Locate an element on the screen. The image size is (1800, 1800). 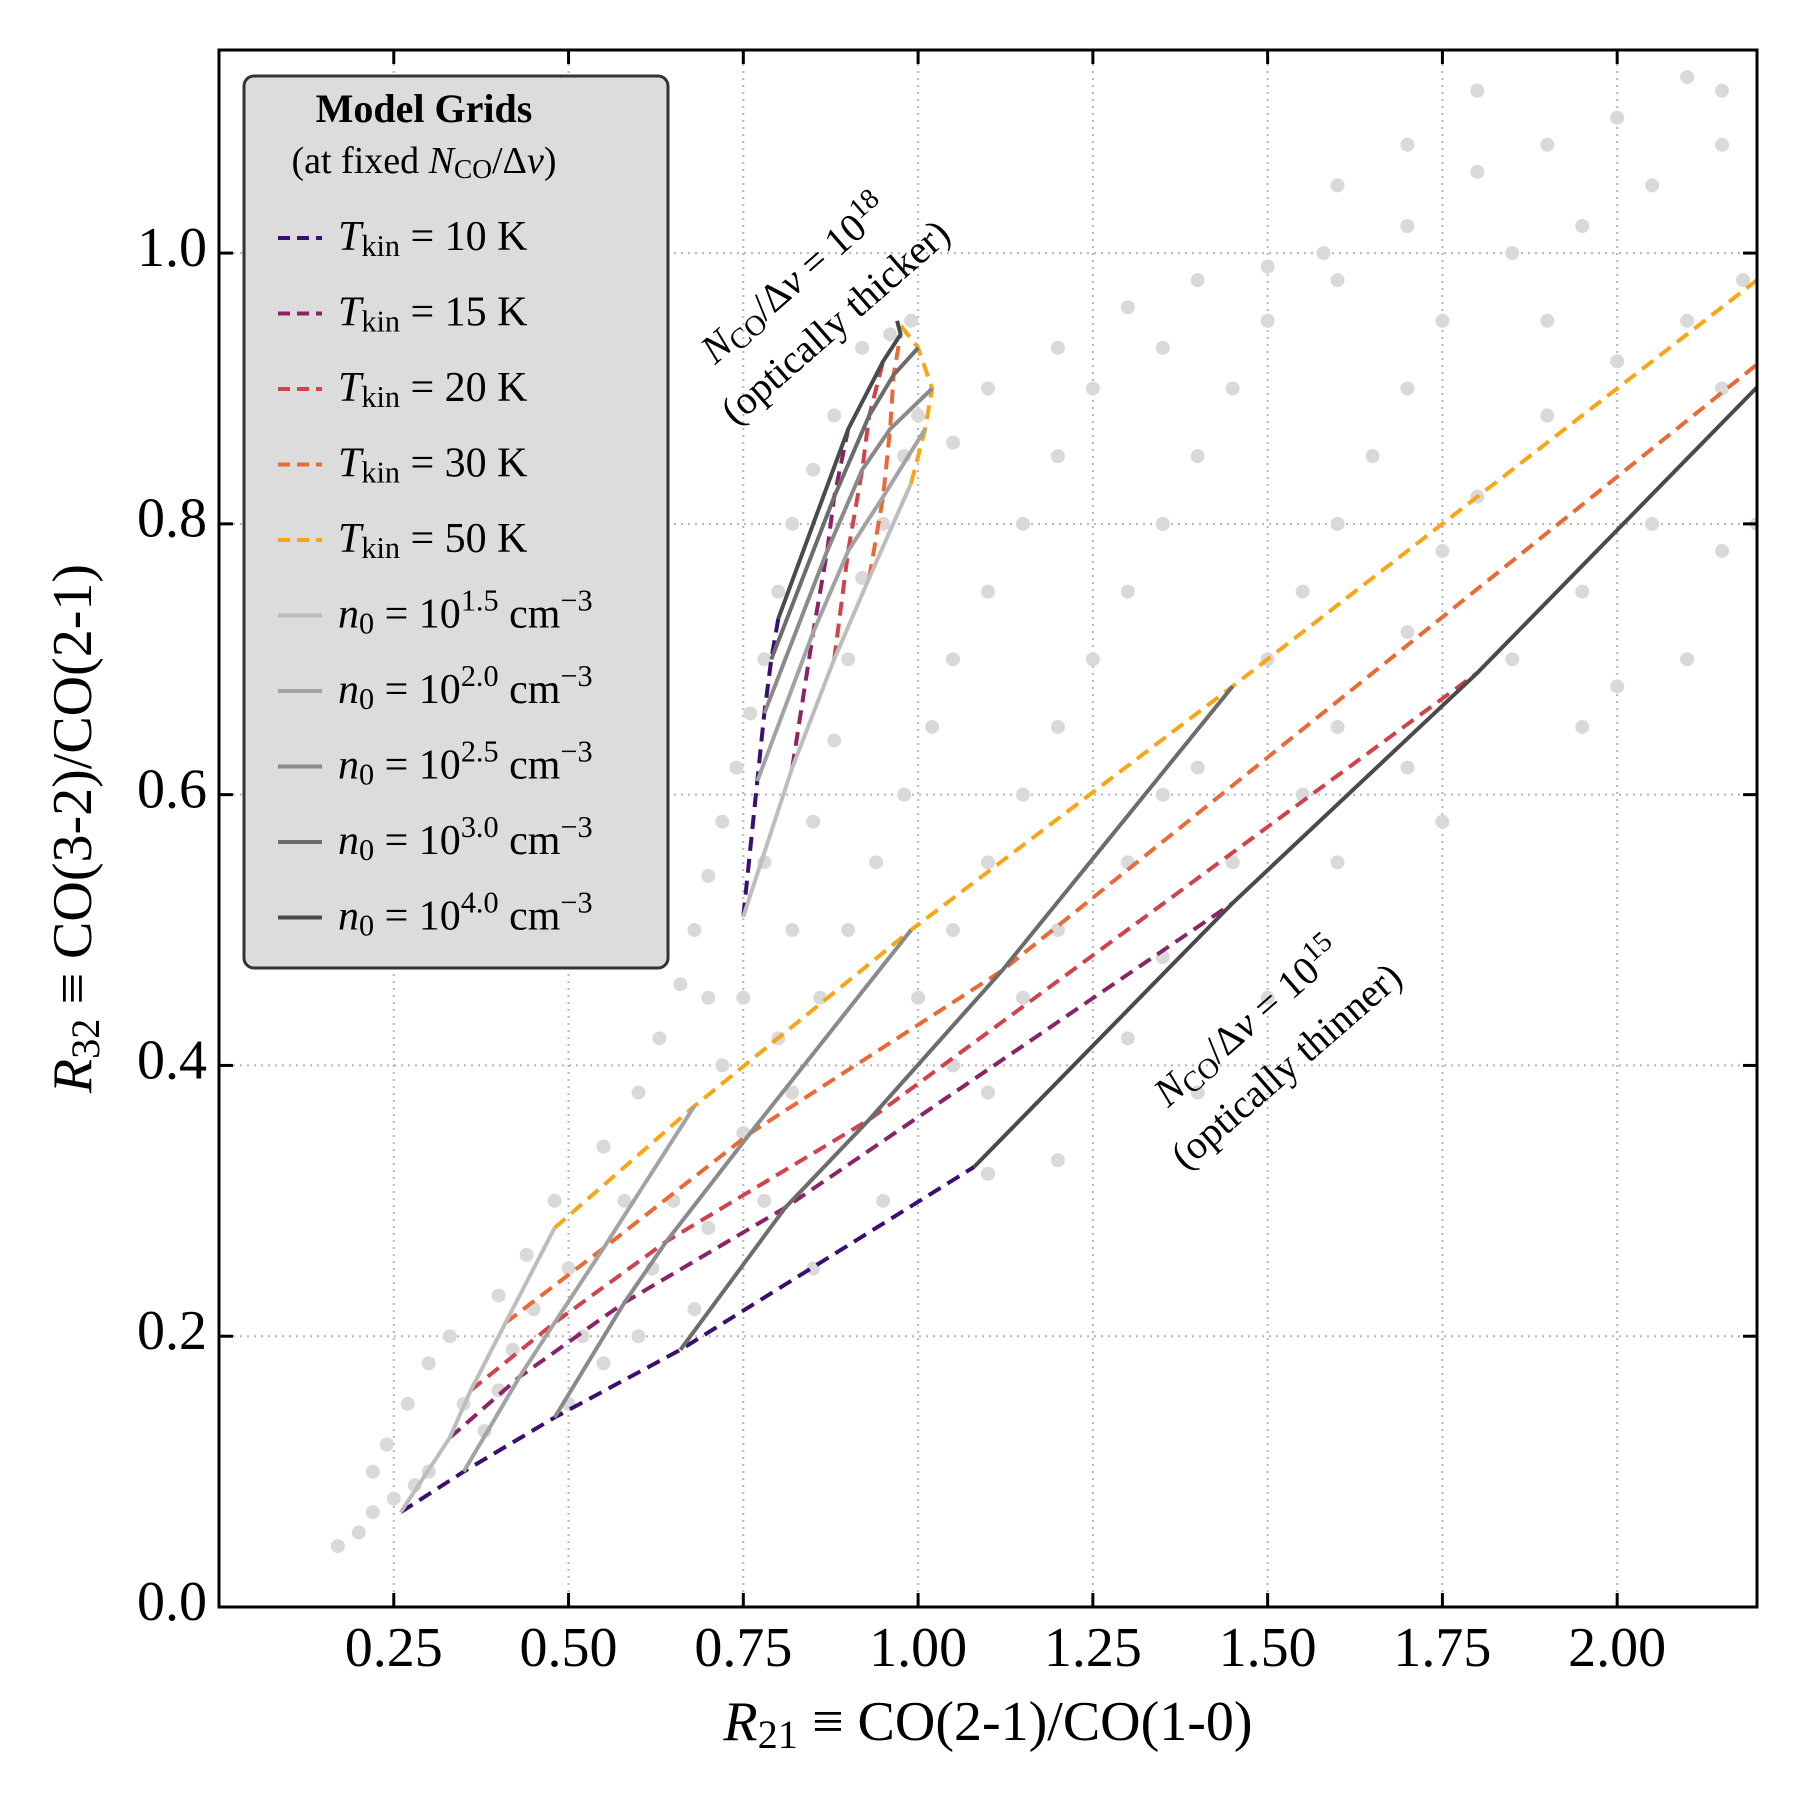
text-part: 2.0 is located at coordinates (480, 676).